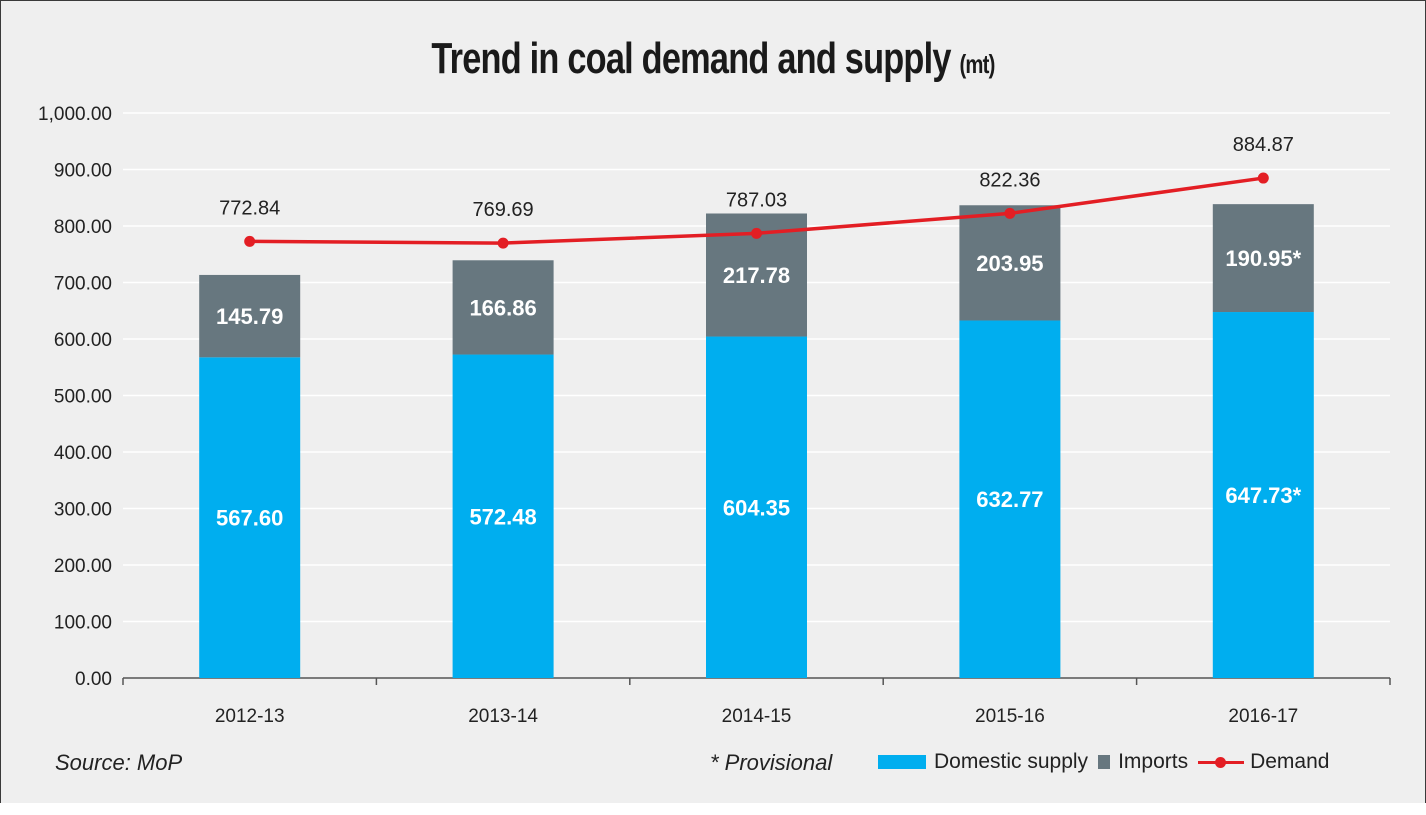  I want to click on legend-item-demand: Demand, so click(1263, 762).